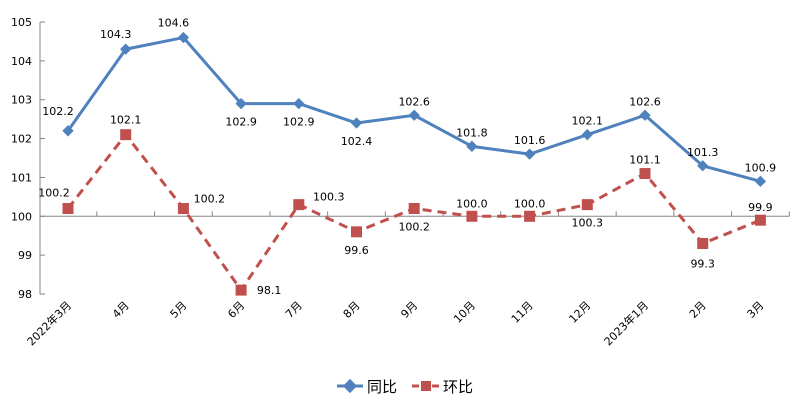 This screenshot has height=412, width=804. I want to click on y-tick-label: 103, so click(21, 100).